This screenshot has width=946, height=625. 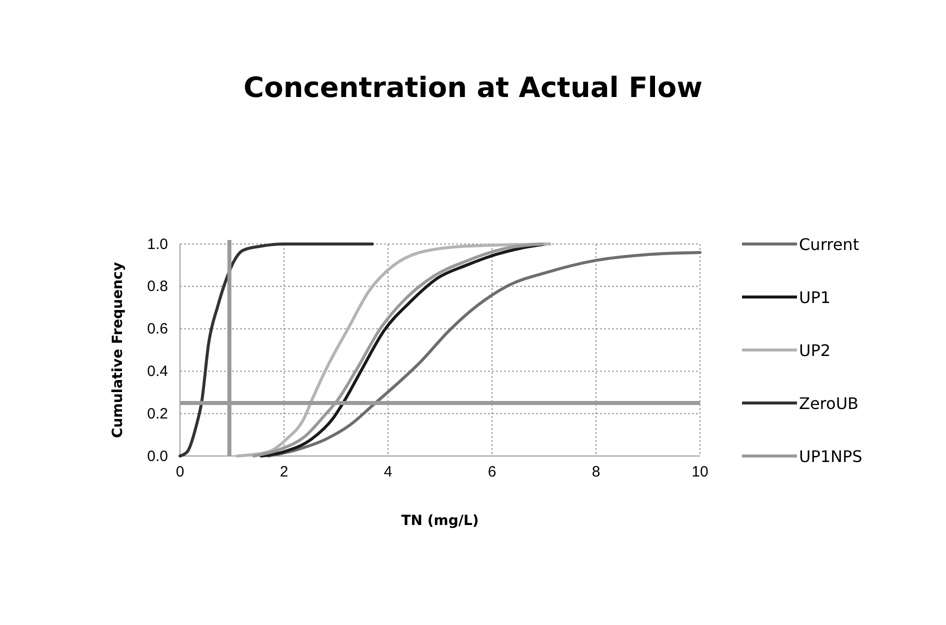 I want to click on legend-label: UP1NPS, so click(x=830, y=456).